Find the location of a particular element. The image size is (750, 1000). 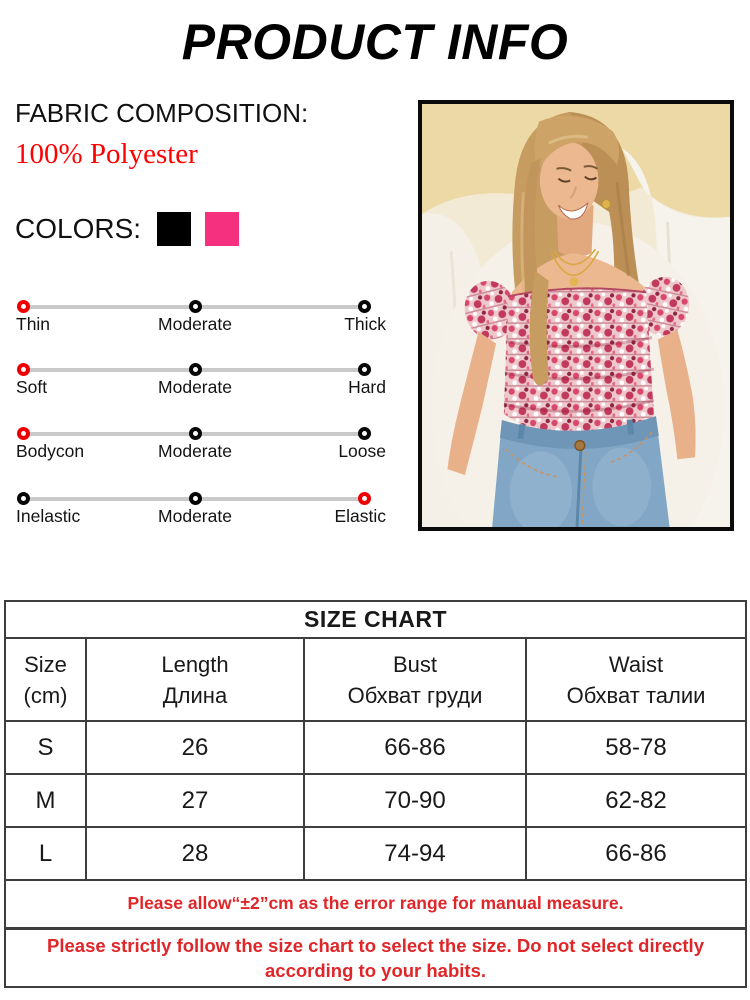

cell-waist: 58-78 is located at coordinates (636, 747).